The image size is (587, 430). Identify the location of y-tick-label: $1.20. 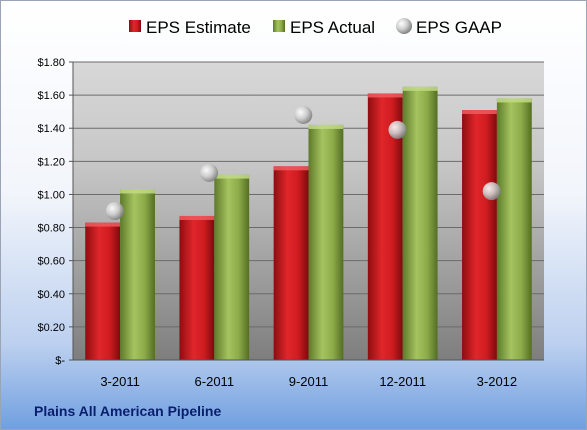
(51, 162).